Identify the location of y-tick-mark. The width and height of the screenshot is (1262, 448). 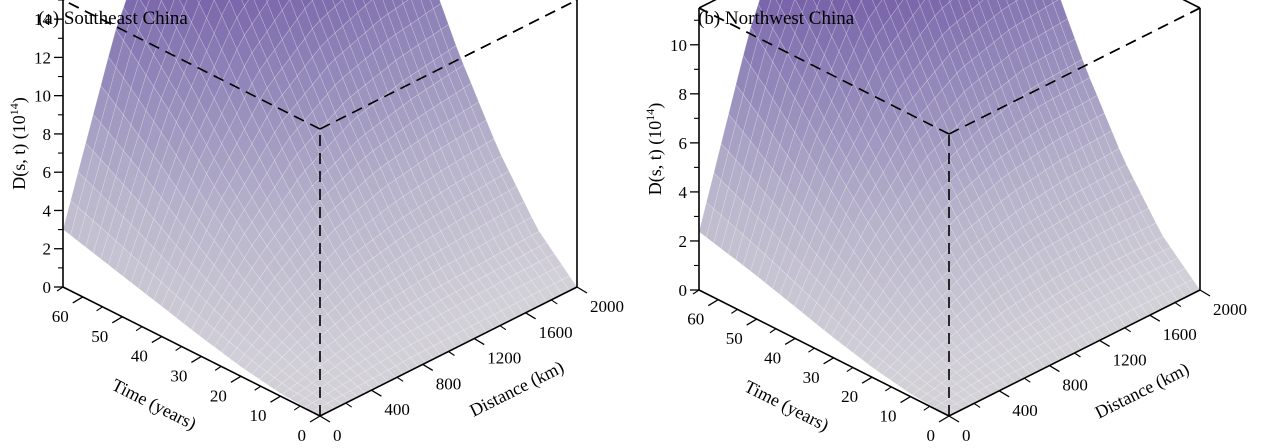
(713, 303).